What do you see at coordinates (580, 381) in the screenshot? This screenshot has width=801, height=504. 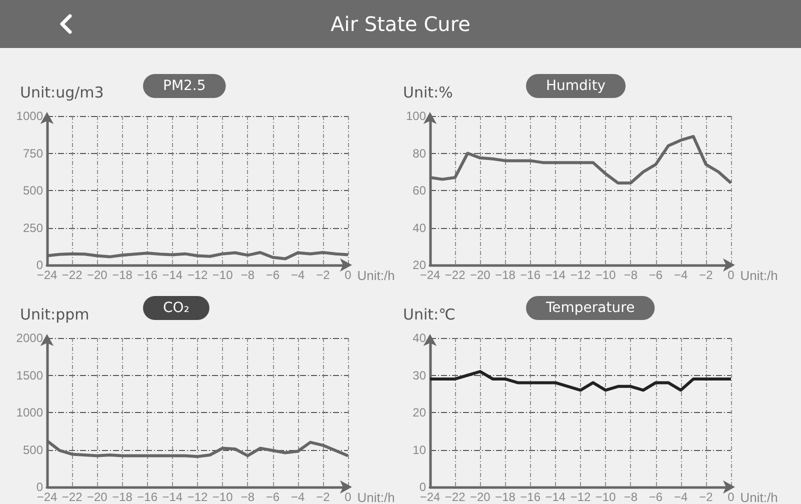 I see `line-series` at bounding box center [580, 381].